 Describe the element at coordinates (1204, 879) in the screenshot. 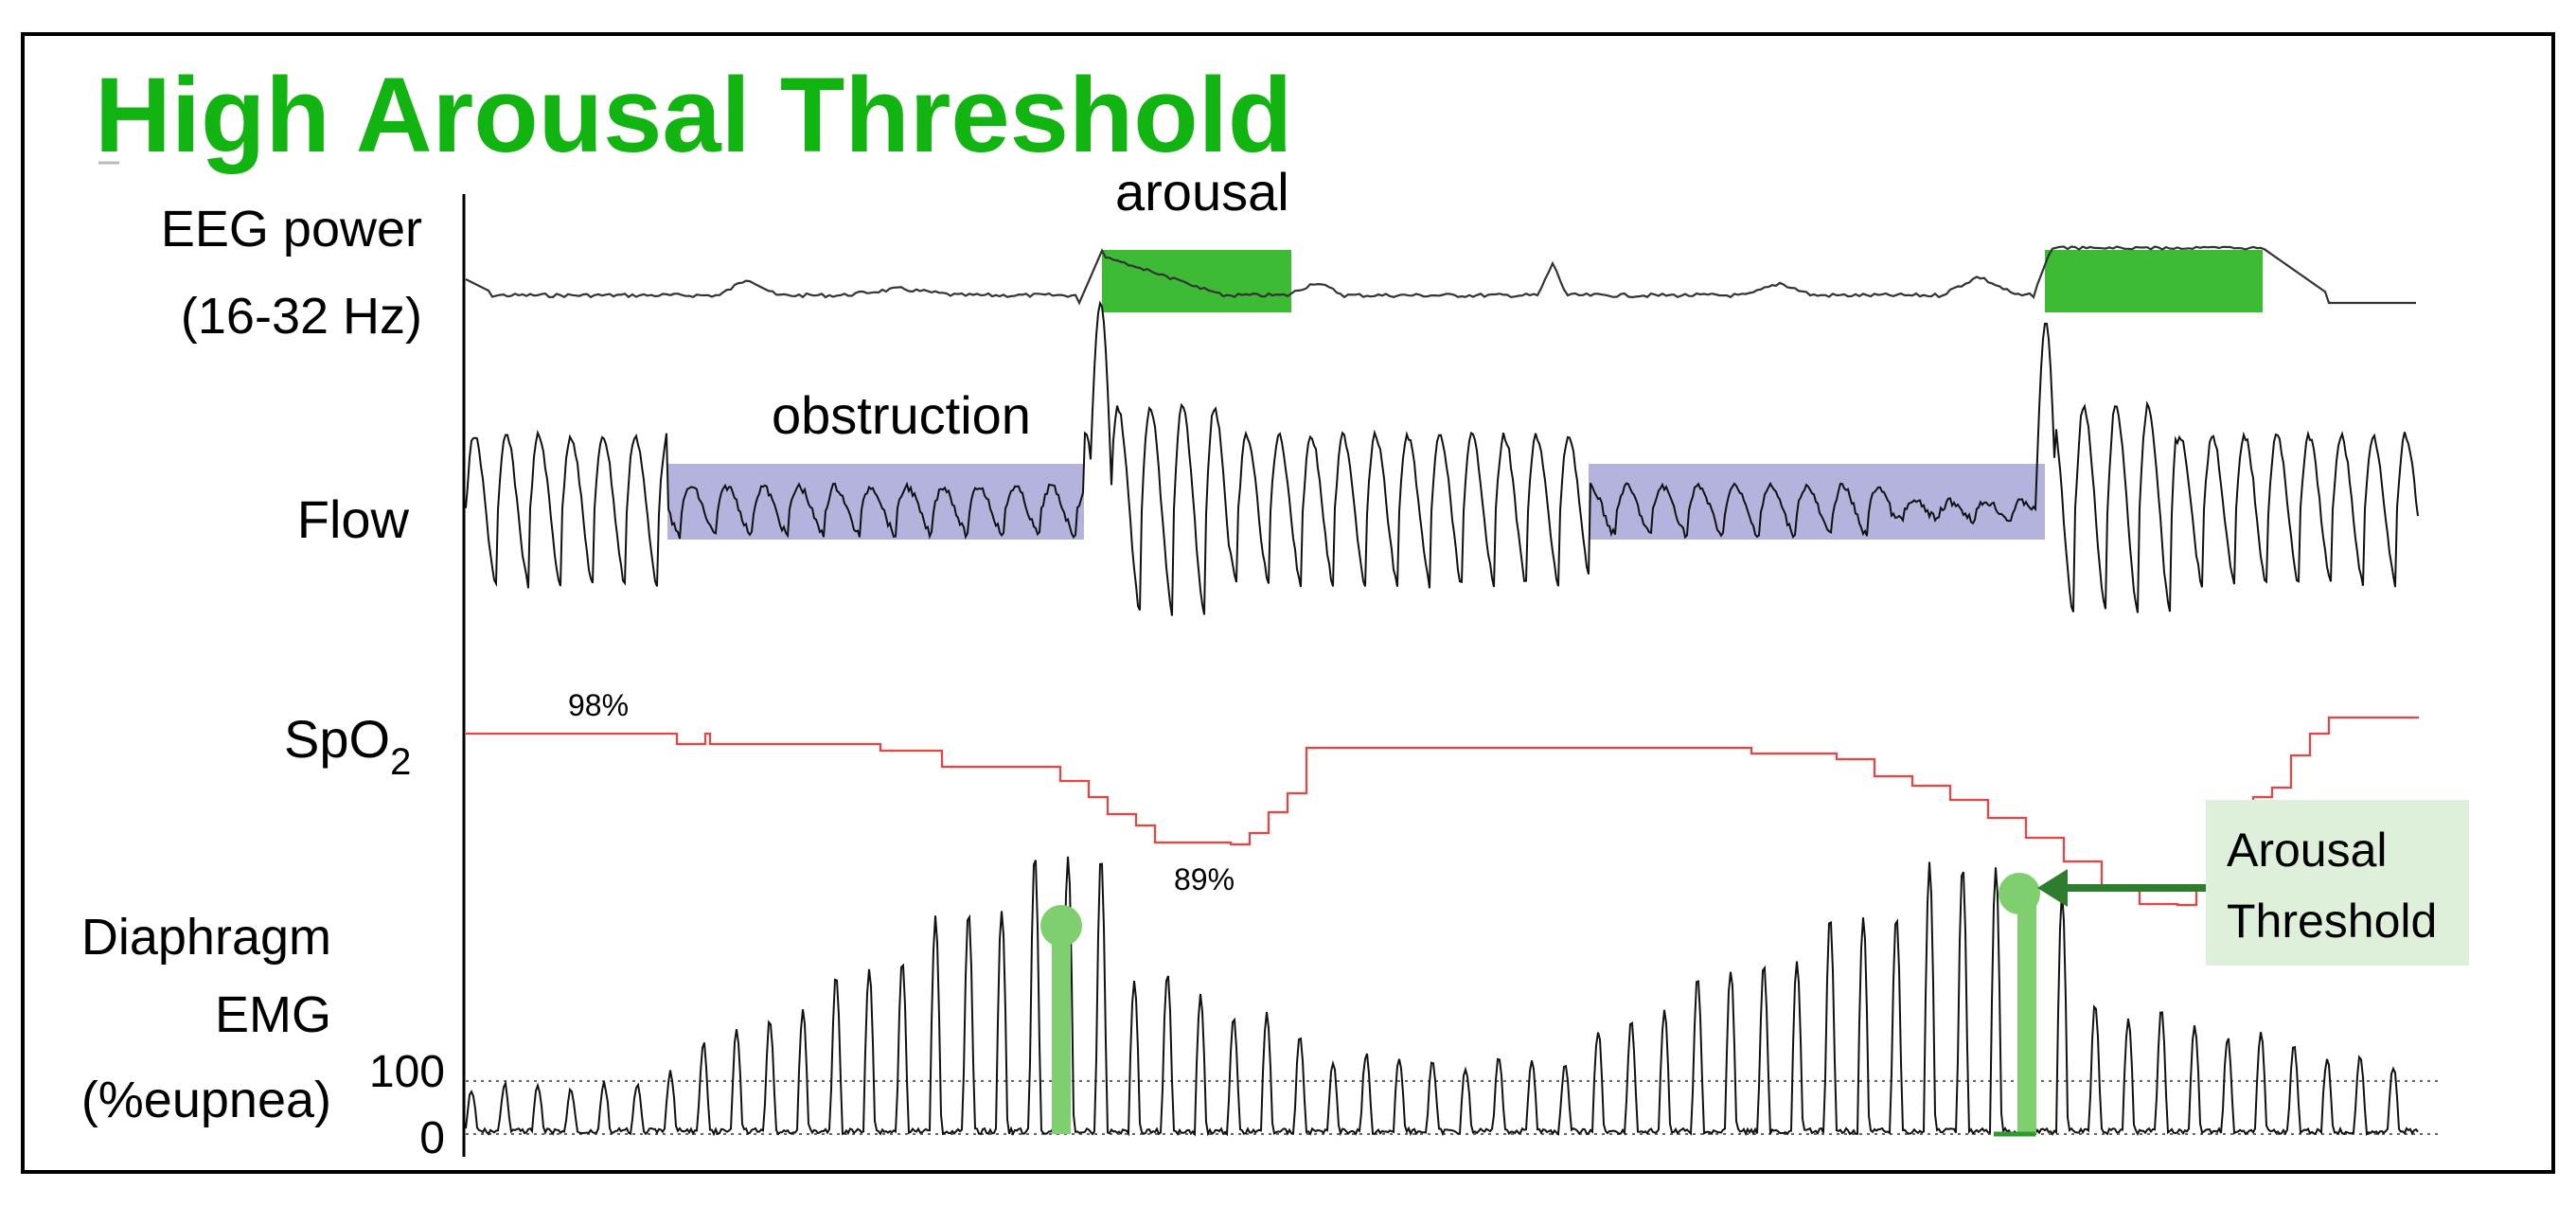

I see `spo2-low-annotation: 89%` at that location.